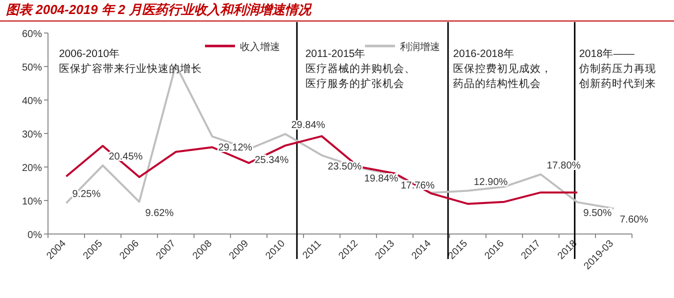 Image resolution: width=674 pixels, height=298 pixels. Describe the element at coordinates (335, 54) in the screenshot. I see `annotation: 2011-2015年` at that location.